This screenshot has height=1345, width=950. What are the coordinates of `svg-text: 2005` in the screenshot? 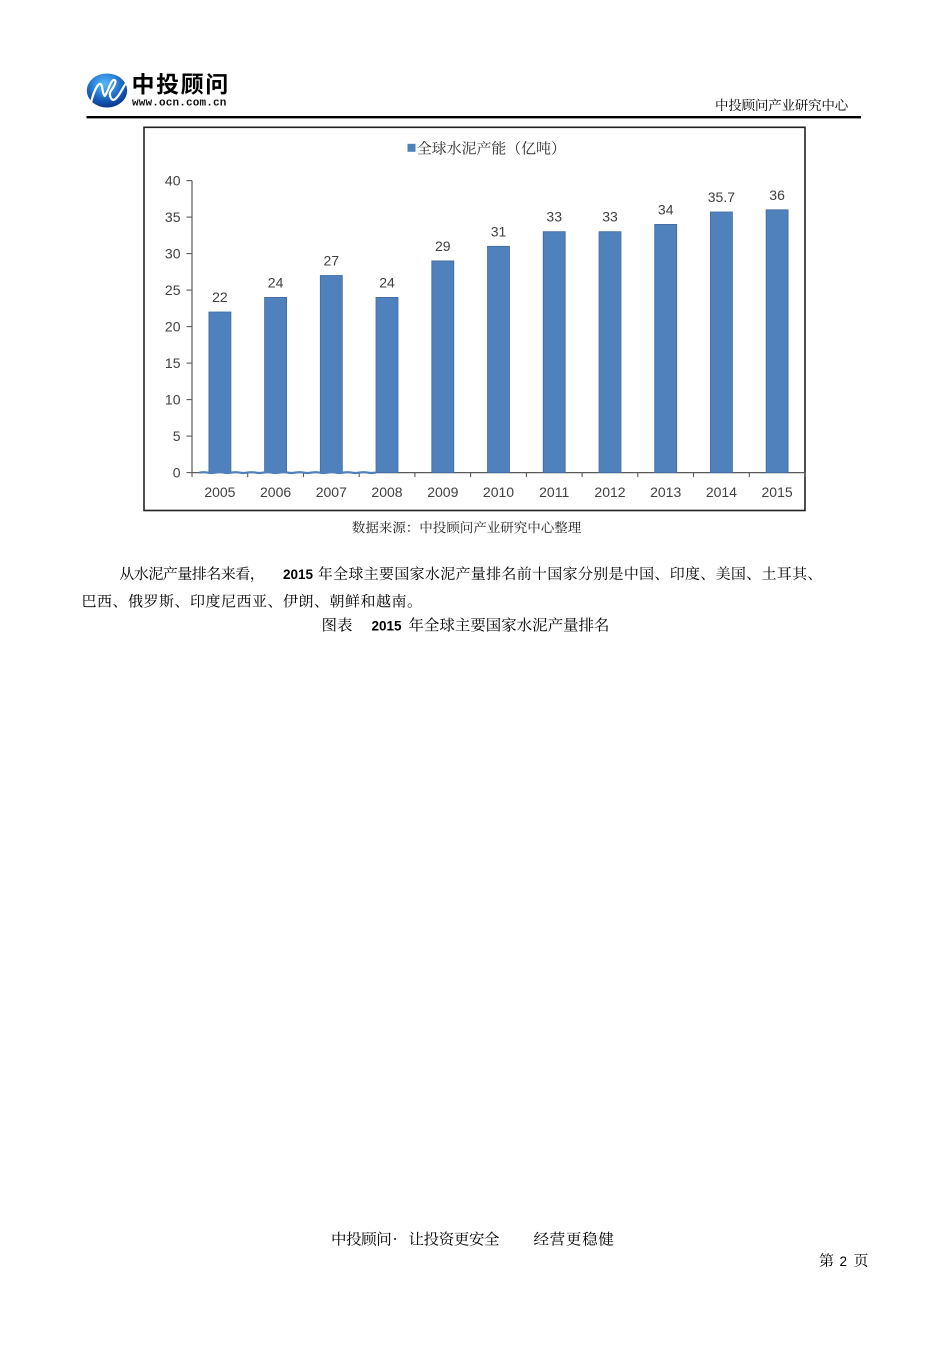 It's located at (219, 492).